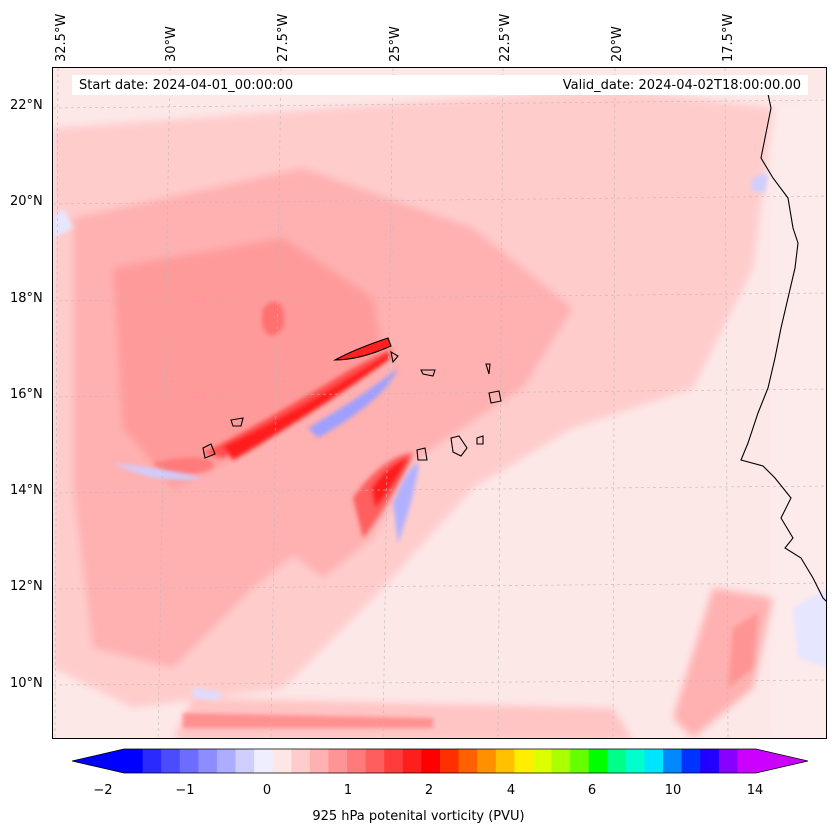 The image size is (837, 836). Describe the element at coordinates (61, 37) in the screenshot. I see `lon-label-32-5w: 32.5°W` at that location.